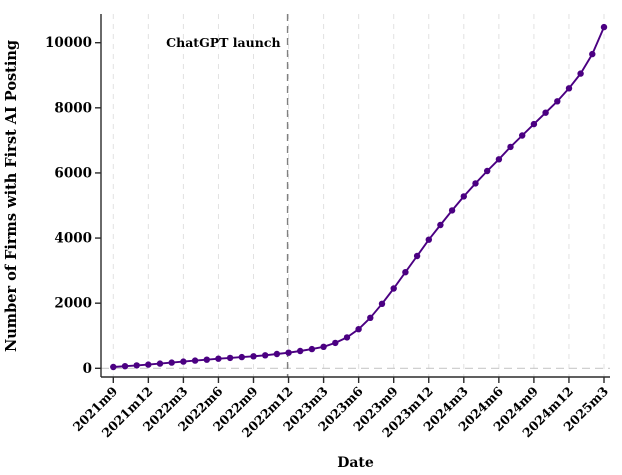 The height and width of the screenshot is (475, 622). I want to click on x-axis-title: Date, so click(355, 463).